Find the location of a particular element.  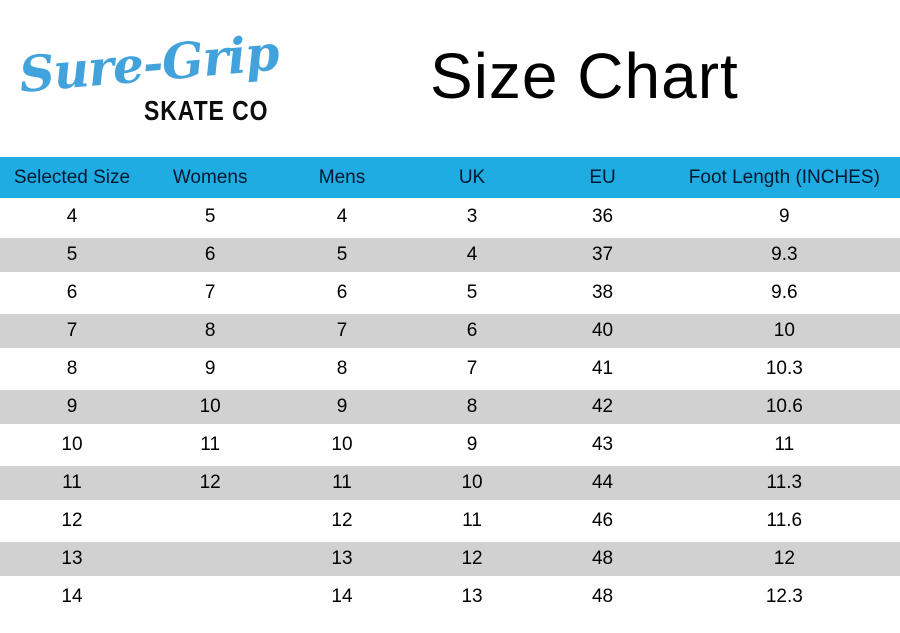

table-cell: 11.6 is located at coordinates (784, 521).